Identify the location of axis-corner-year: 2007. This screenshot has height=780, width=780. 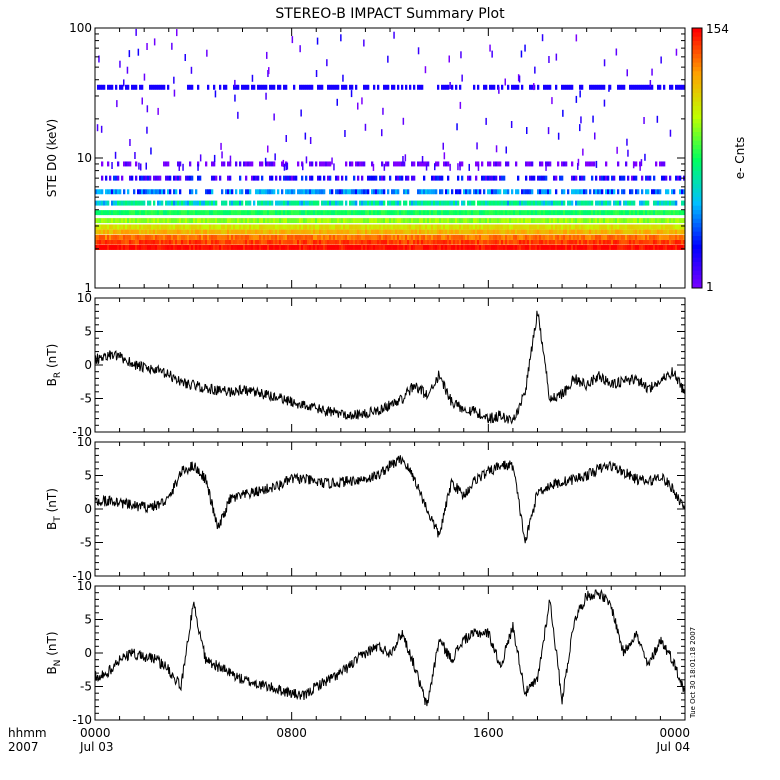
(23, 747).